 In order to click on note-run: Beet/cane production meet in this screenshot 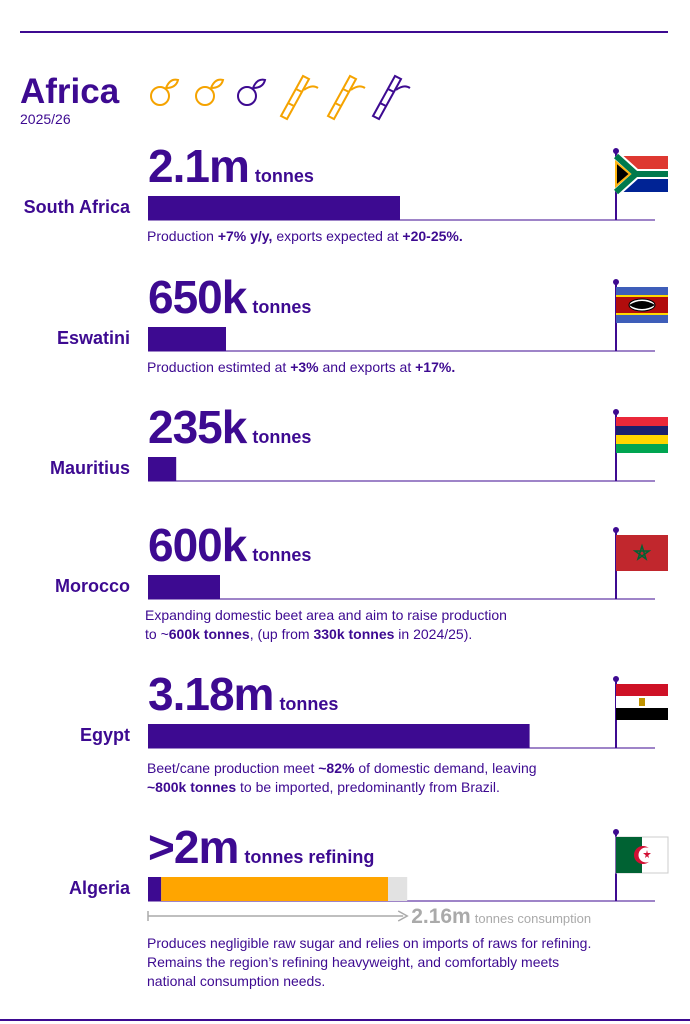, I will do `click(232, 768)`.